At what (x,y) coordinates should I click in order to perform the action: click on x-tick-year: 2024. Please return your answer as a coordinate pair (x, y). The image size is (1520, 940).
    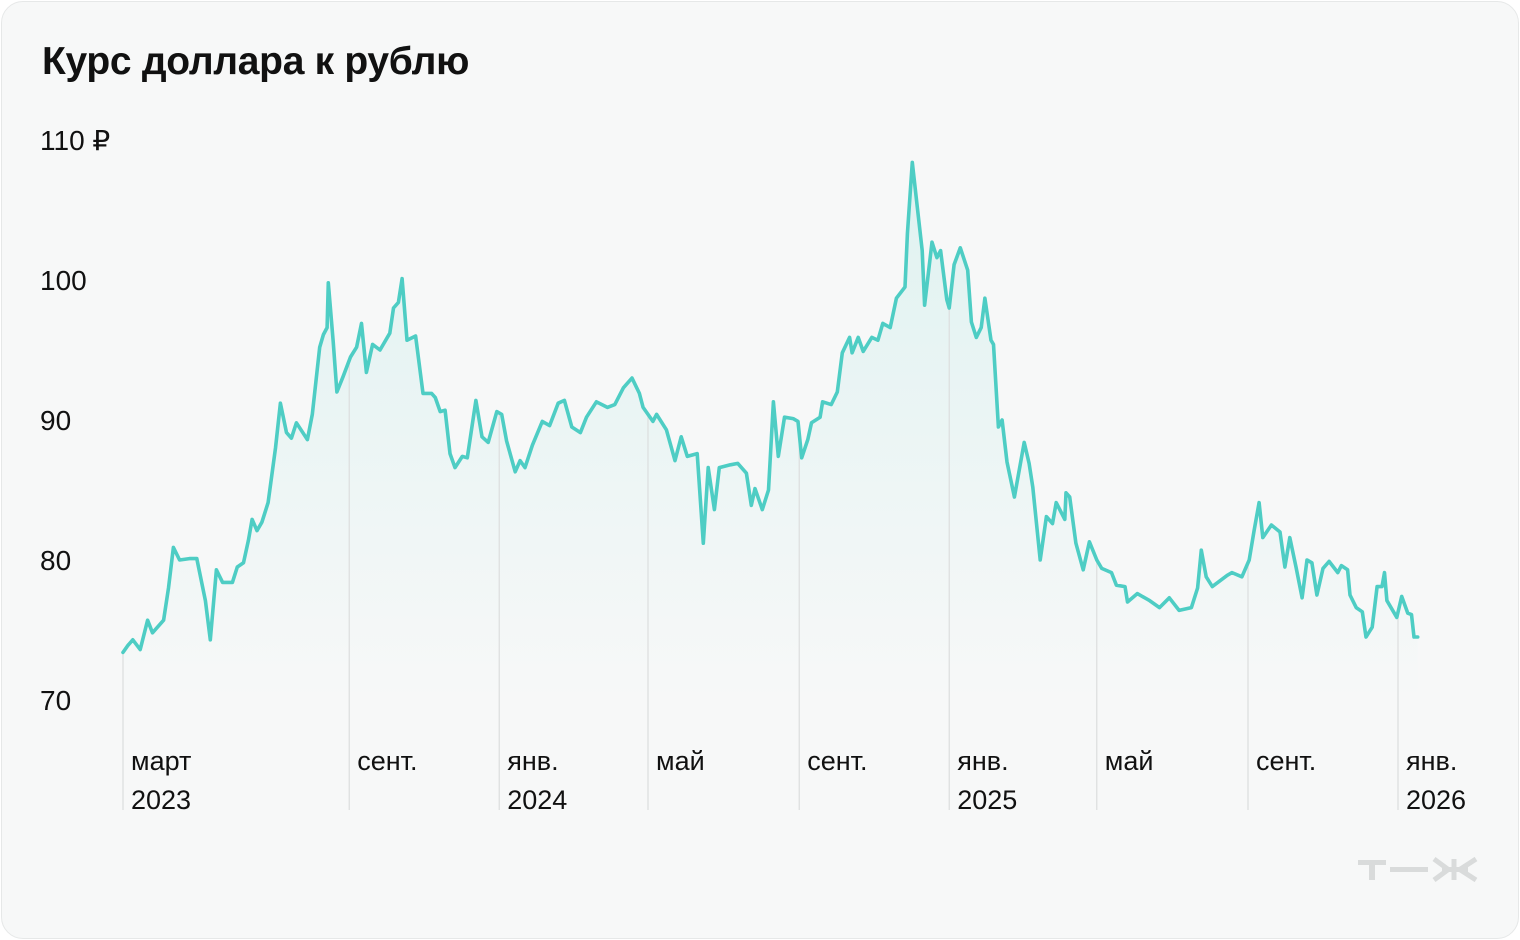
    Looking at the image, I should click on (537, 800).